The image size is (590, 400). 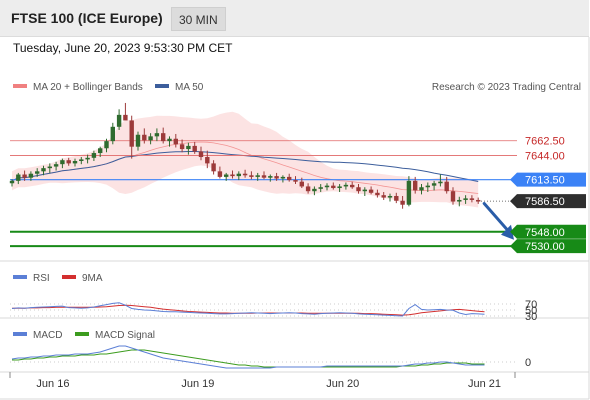 What do you see at coordinates (20, 277) in the screenshot?
I see `rsi-legend-swatch` at bounding box center [20, 277].